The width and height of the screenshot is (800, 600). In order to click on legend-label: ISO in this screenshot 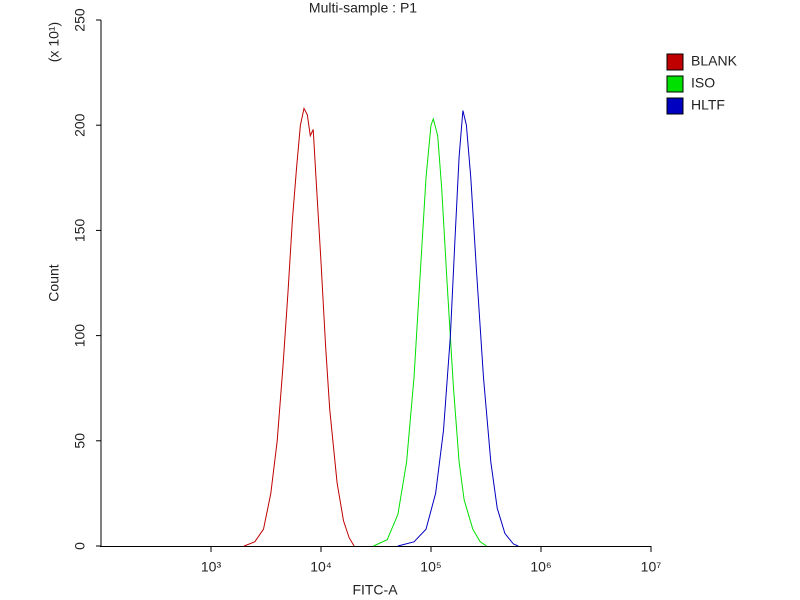, I will do `click(703, 83)`.